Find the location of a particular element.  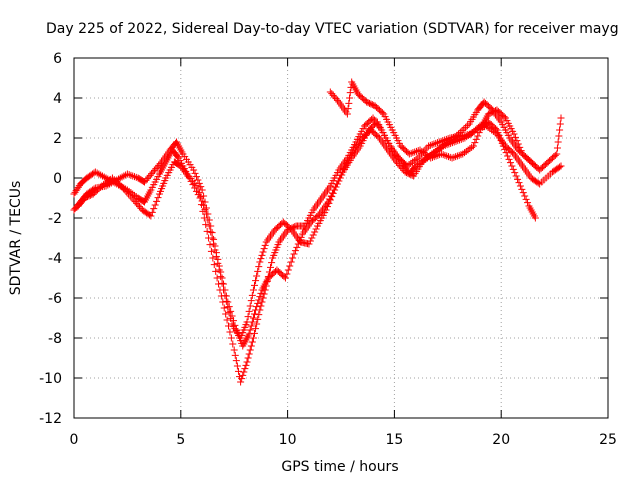

x-tick-label: 10 is located at coordinates (288, 440).